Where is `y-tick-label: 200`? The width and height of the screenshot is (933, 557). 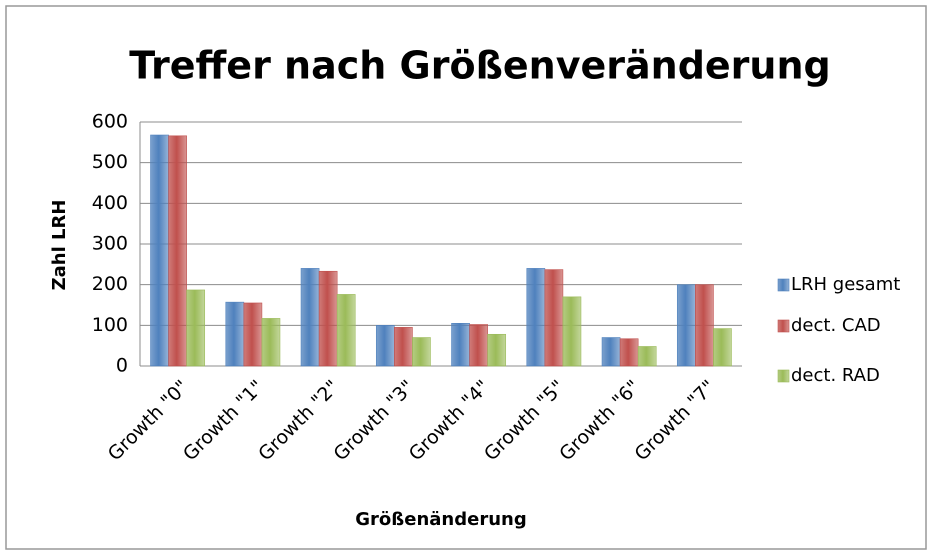
y-tick-label: 200 is located at coordinates (110, 284).